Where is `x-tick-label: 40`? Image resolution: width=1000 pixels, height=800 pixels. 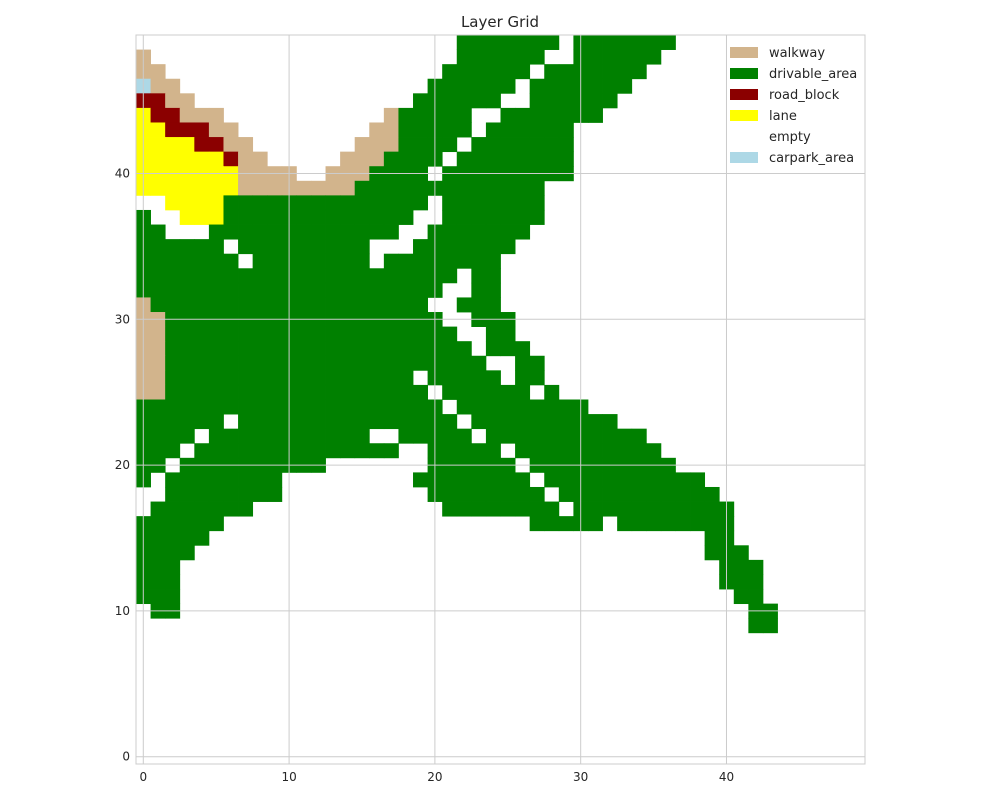 x-tick-label: 40 is located at coordinates (726, 777).